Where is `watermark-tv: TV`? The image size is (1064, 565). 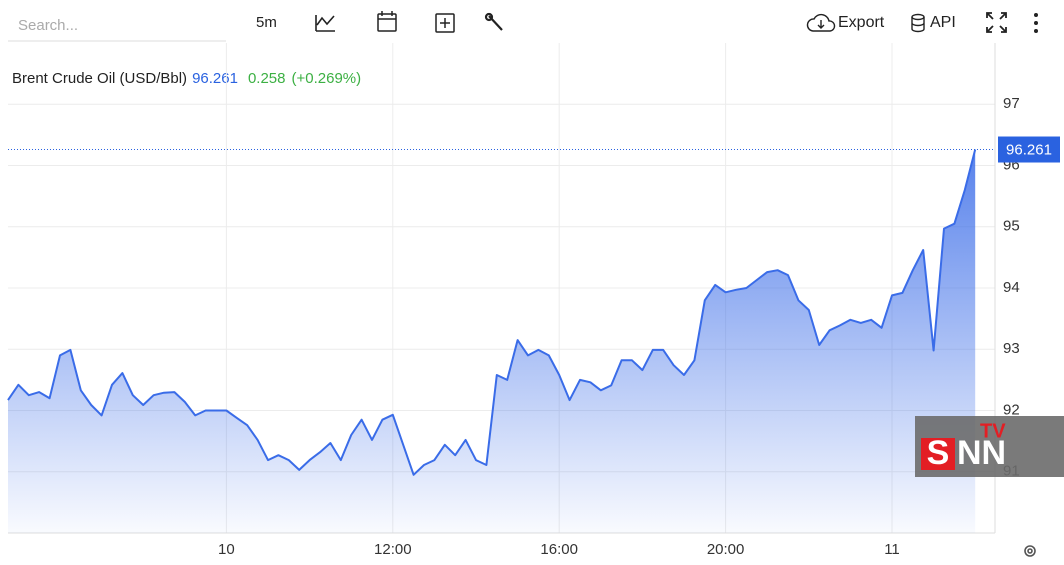
watermark-tv: TV is located at coordinates (993, 431).